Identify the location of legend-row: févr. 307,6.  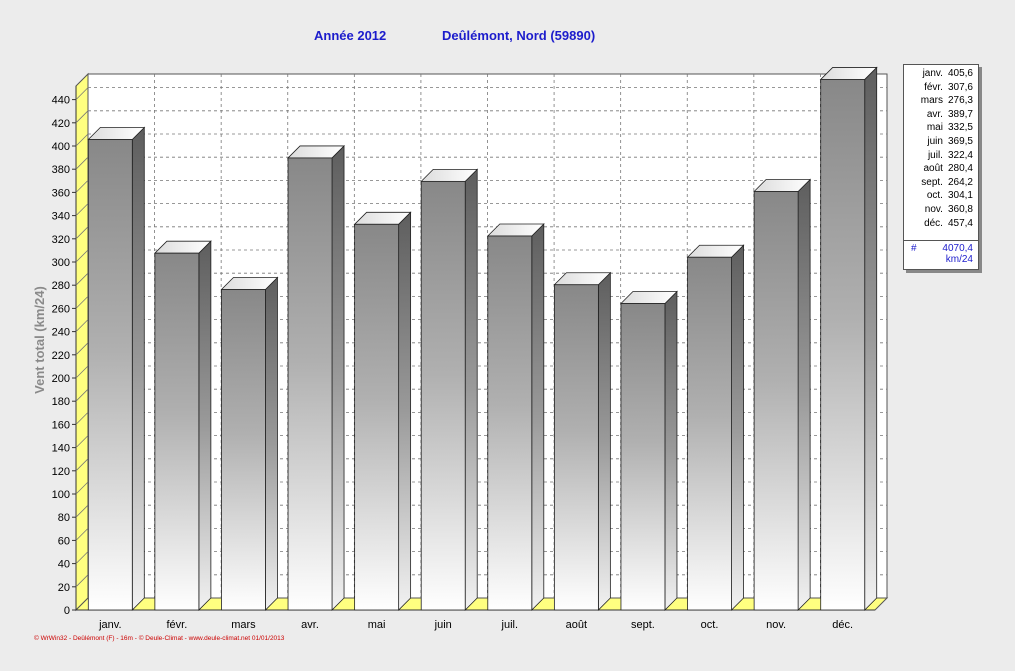
(941, 88).